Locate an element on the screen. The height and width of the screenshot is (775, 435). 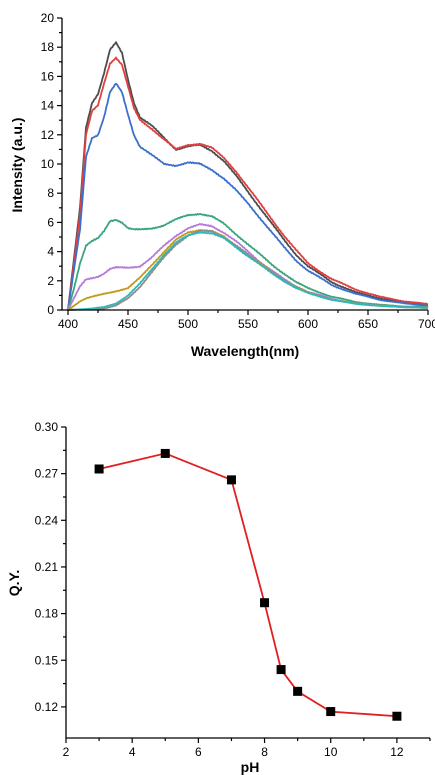
x-tick-label: 10 is located at coordinates (331, 752).